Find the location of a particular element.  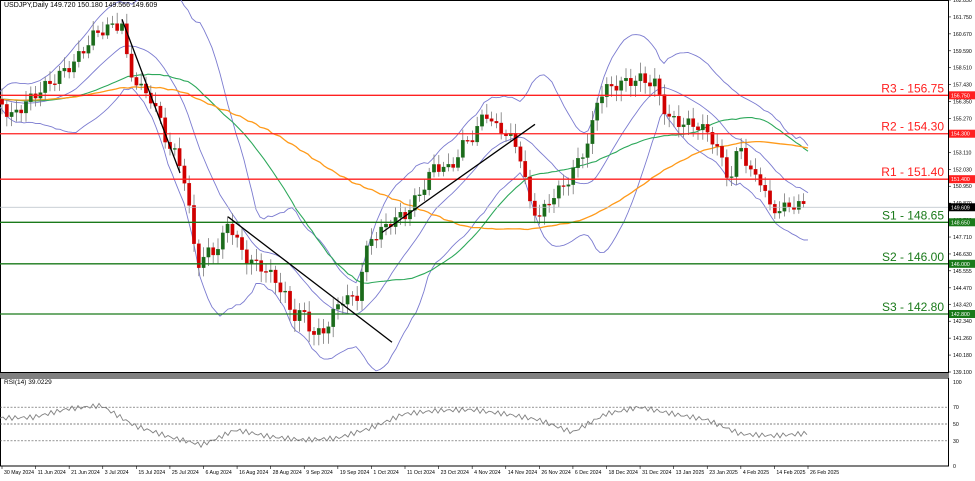

y-axis-tick-label: 156.350 is located at coordinates (962, 103).